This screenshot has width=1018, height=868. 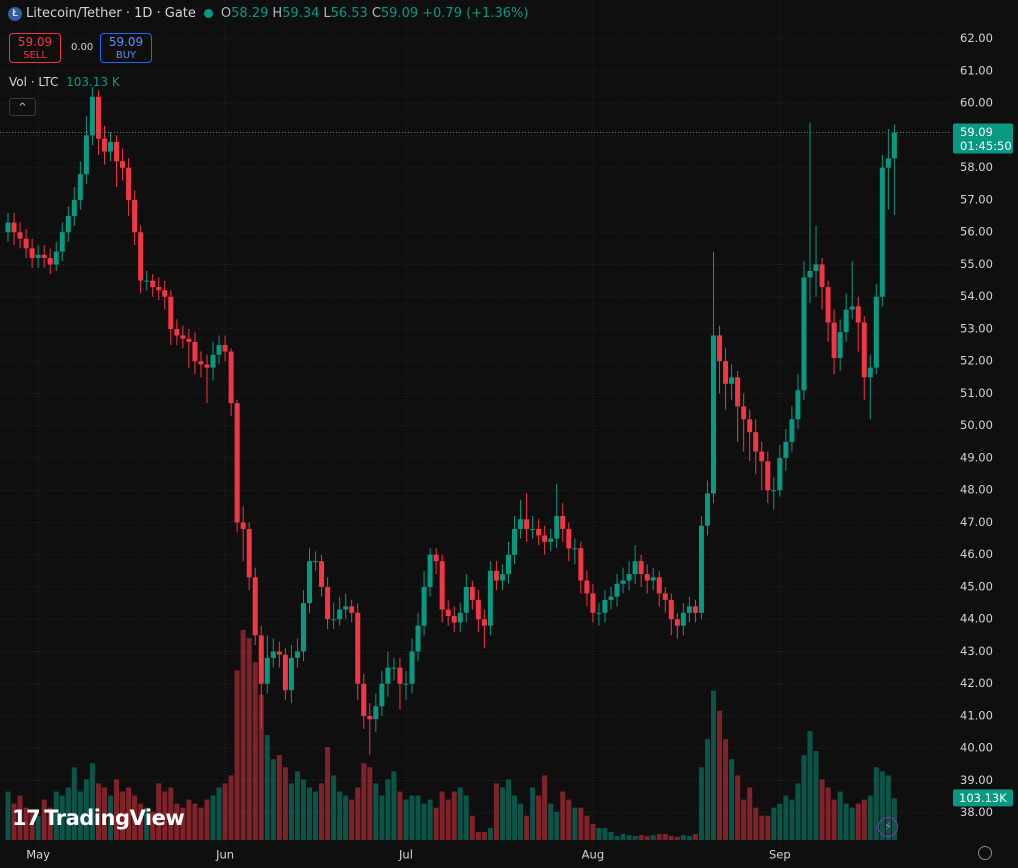 What do you see at coordinates (888, 827) in the screenshot?
I see `lightning-button: ⚡` at bounding box center [888, 827].